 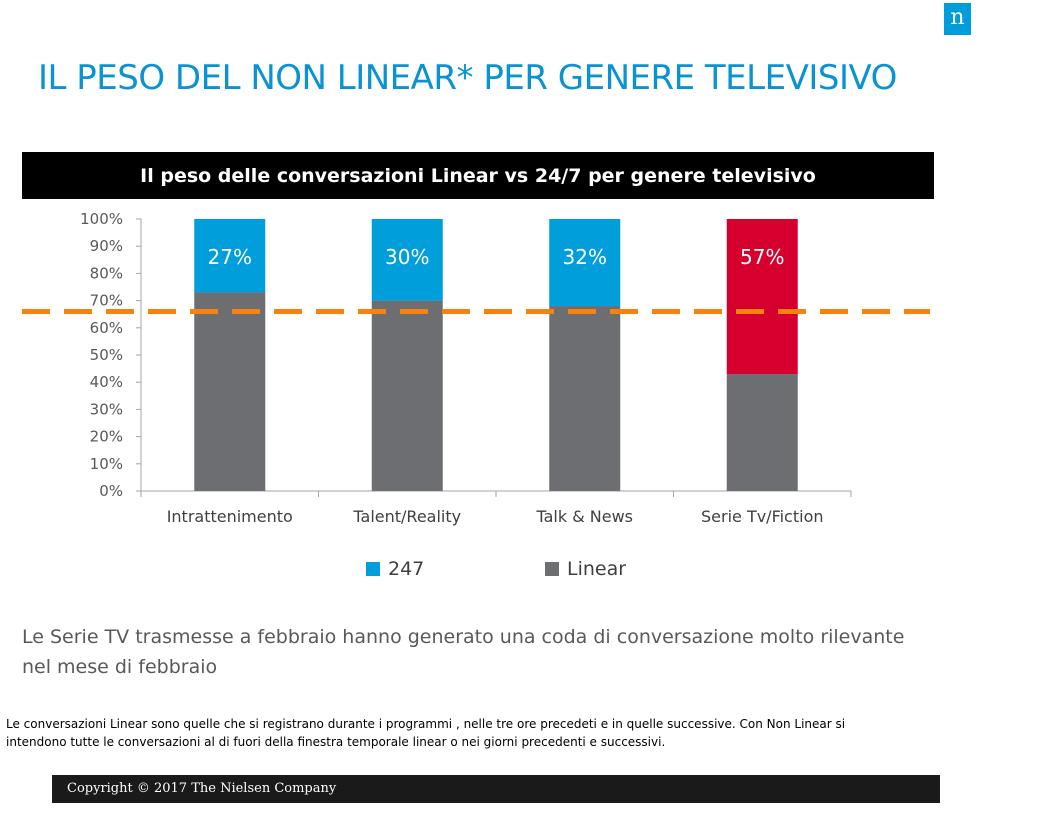 I want to click on x-category-label: Serie Tv/Fiction, so click(x=762, y=516).